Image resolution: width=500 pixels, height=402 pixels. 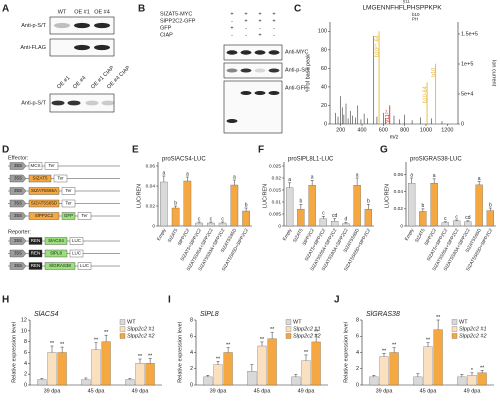 I want to click on part-label: SIZAT5, so click(x=40, y=178).